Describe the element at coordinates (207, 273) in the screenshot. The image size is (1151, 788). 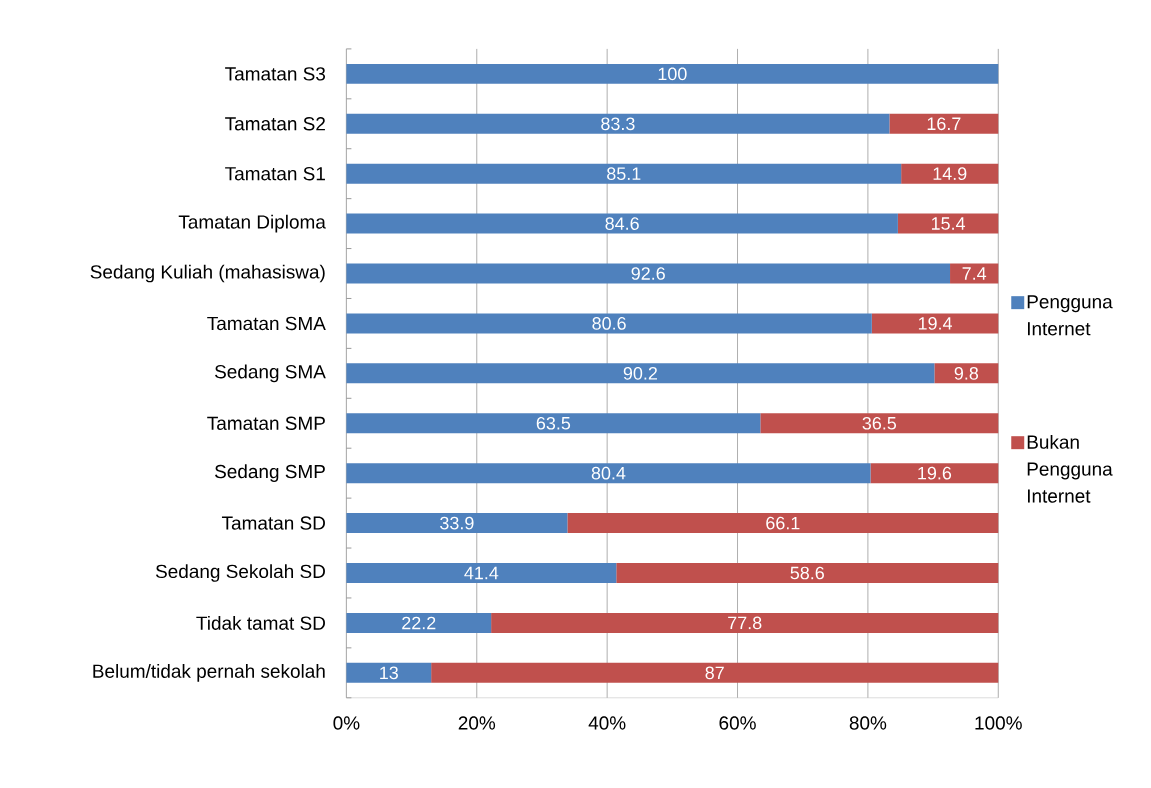
I see `y-tick-label: Sedang Kuliah (mahasiswa)` at that location.